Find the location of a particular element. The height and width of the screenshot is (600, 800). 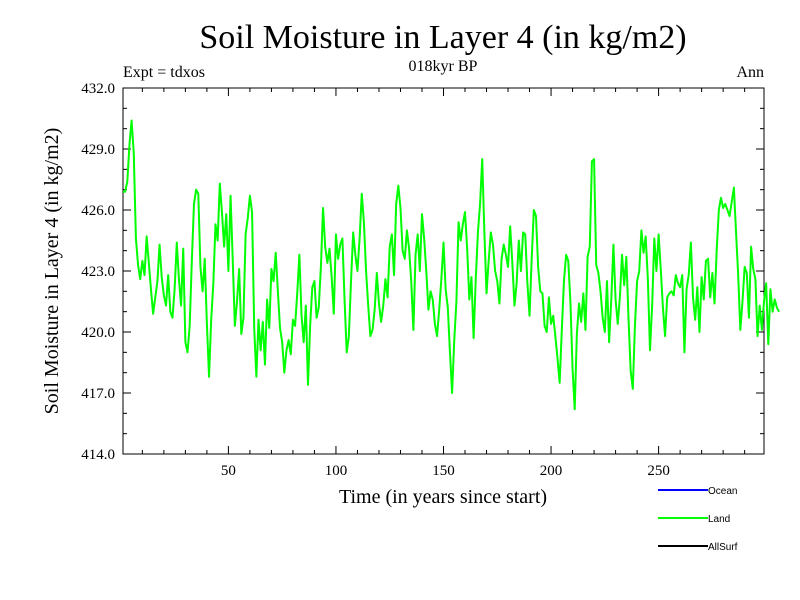

x-tick-label: 150 is located at coordinates (443, 471).